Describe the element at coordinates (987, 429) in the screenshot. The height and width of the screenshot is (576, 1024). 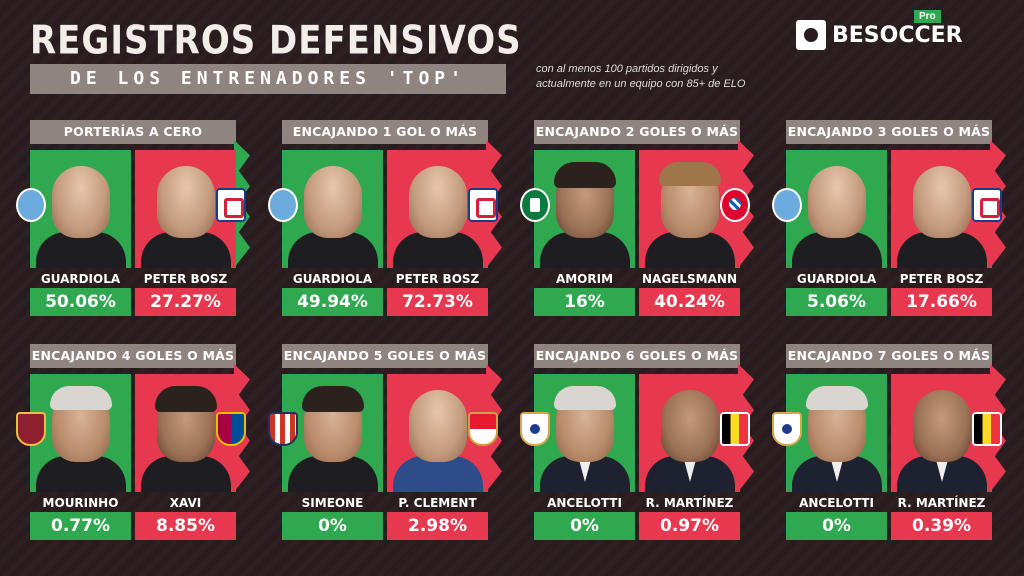
I see `belgium-badge` at that location.